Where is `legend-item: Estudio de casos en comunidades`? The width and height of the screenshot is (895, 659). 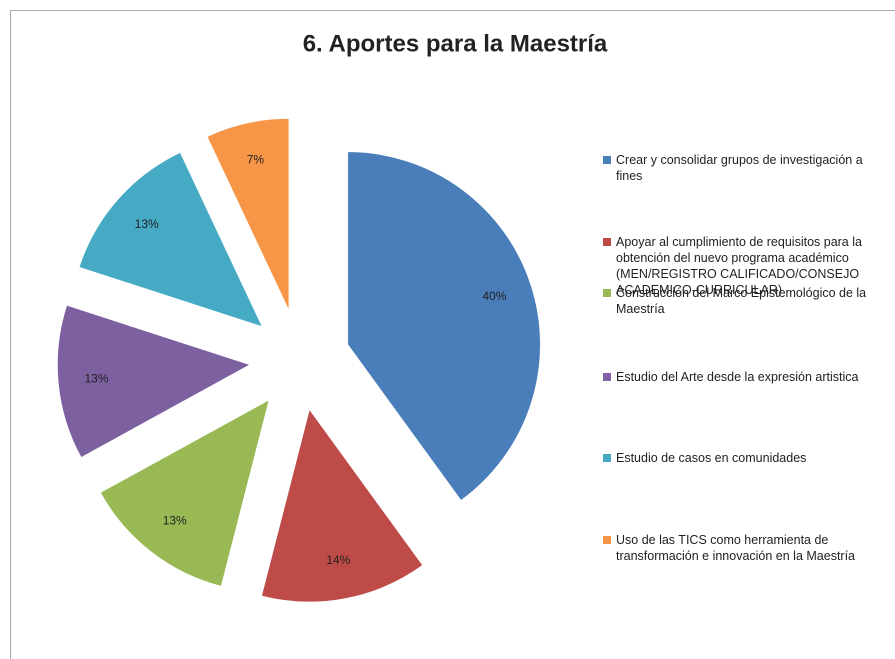
legend-item: Estudio de casos en comunidades is located at coordinates (747, 458).